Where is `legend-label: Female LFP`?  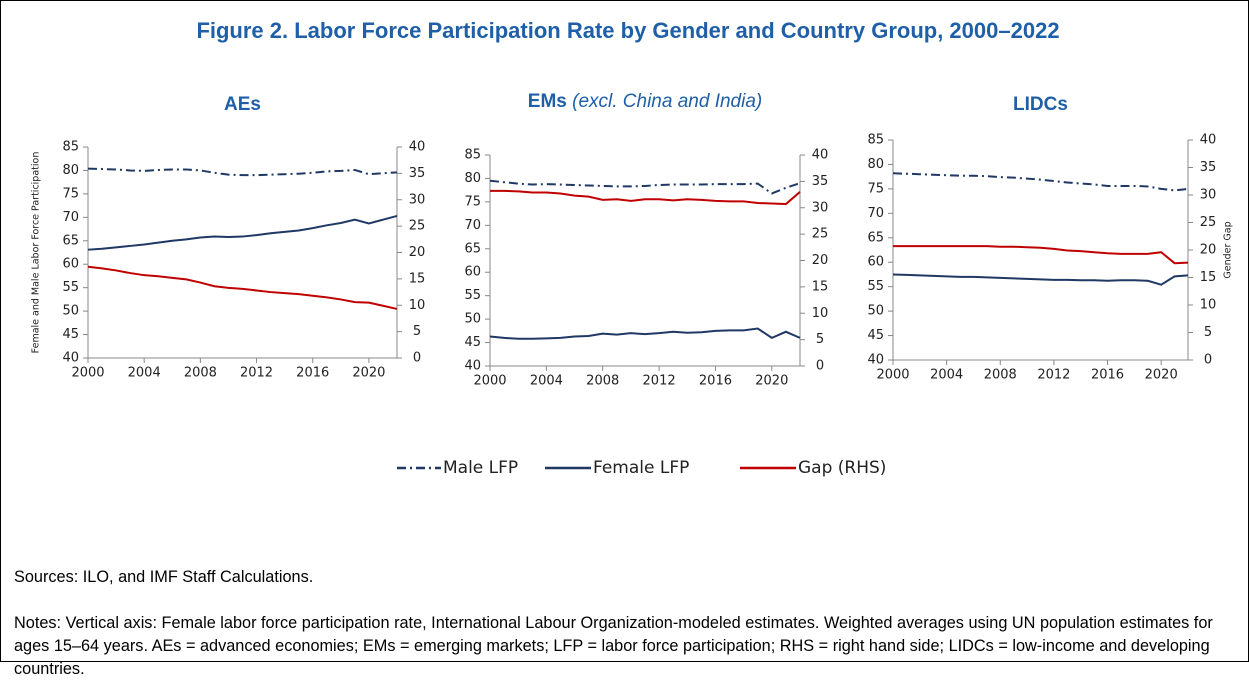
legend-label: Female LFP is located at coordinates (641, 468).